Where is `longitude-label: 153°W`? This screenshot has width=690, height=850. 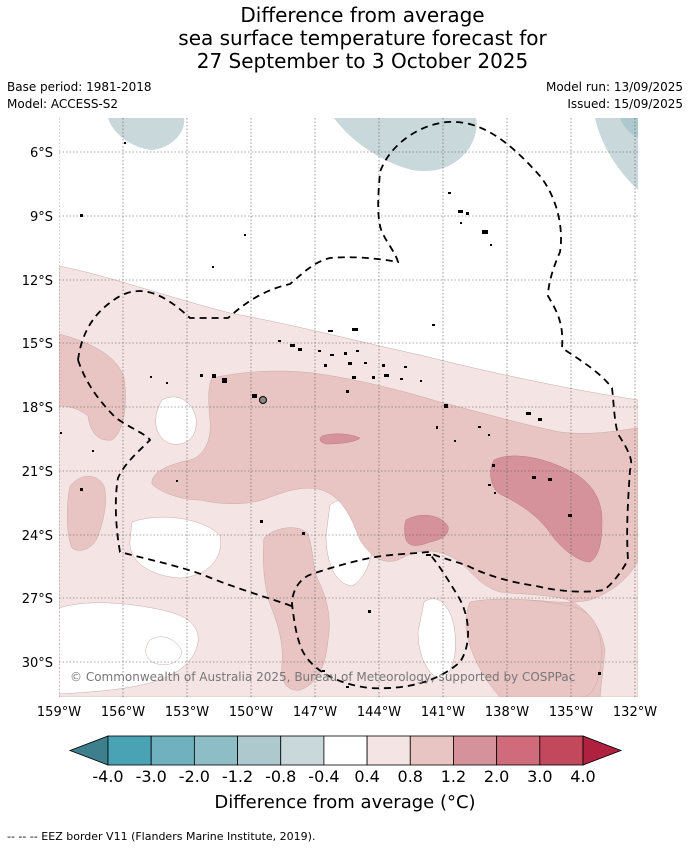
longitude-label: 153°W is located at coordinates (187, 712).